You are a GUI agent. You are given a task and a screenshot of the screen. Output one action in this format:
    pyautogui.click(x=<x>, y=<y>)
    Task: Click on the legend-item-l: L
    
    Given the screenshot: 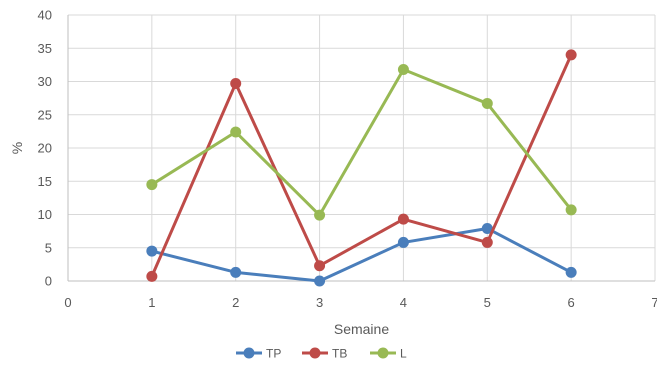 What is the action you would take?
    pyautogui.click(x=388, y=354)
    